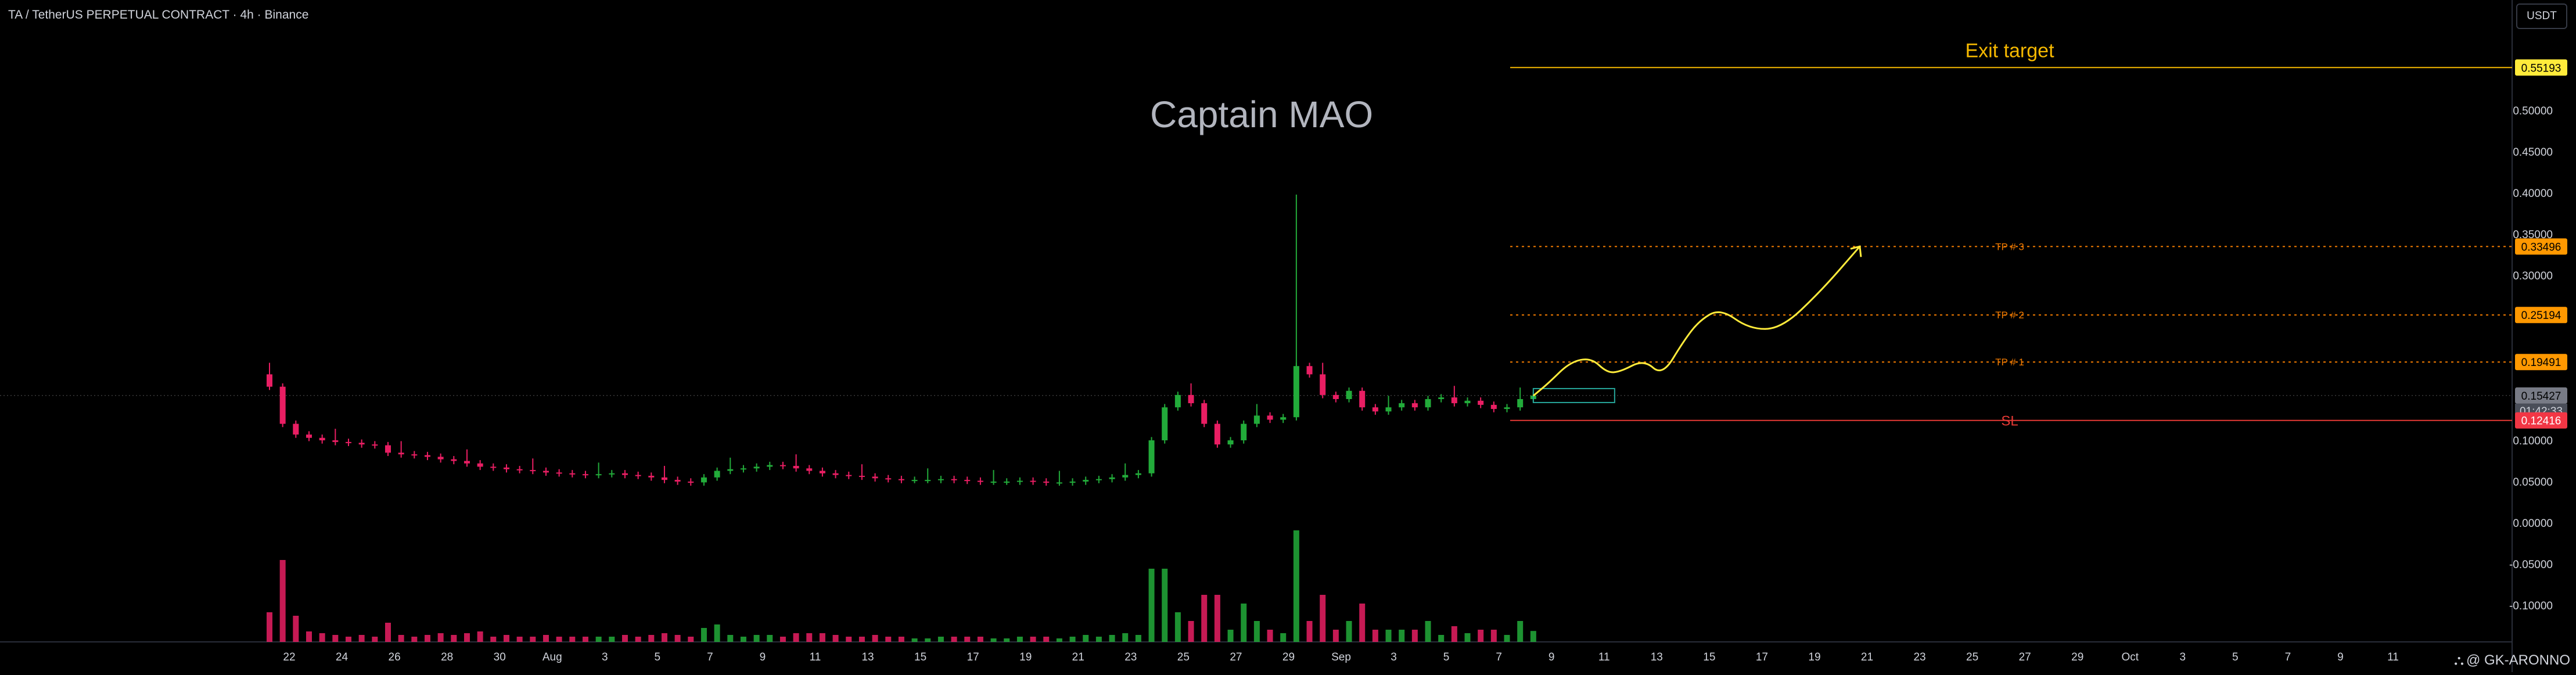 The height and width of the screenshot is (675, 2576). Describe the element at coordinates (395, 657) in the screenshot. I see `x-tick-label: 26` at that location.